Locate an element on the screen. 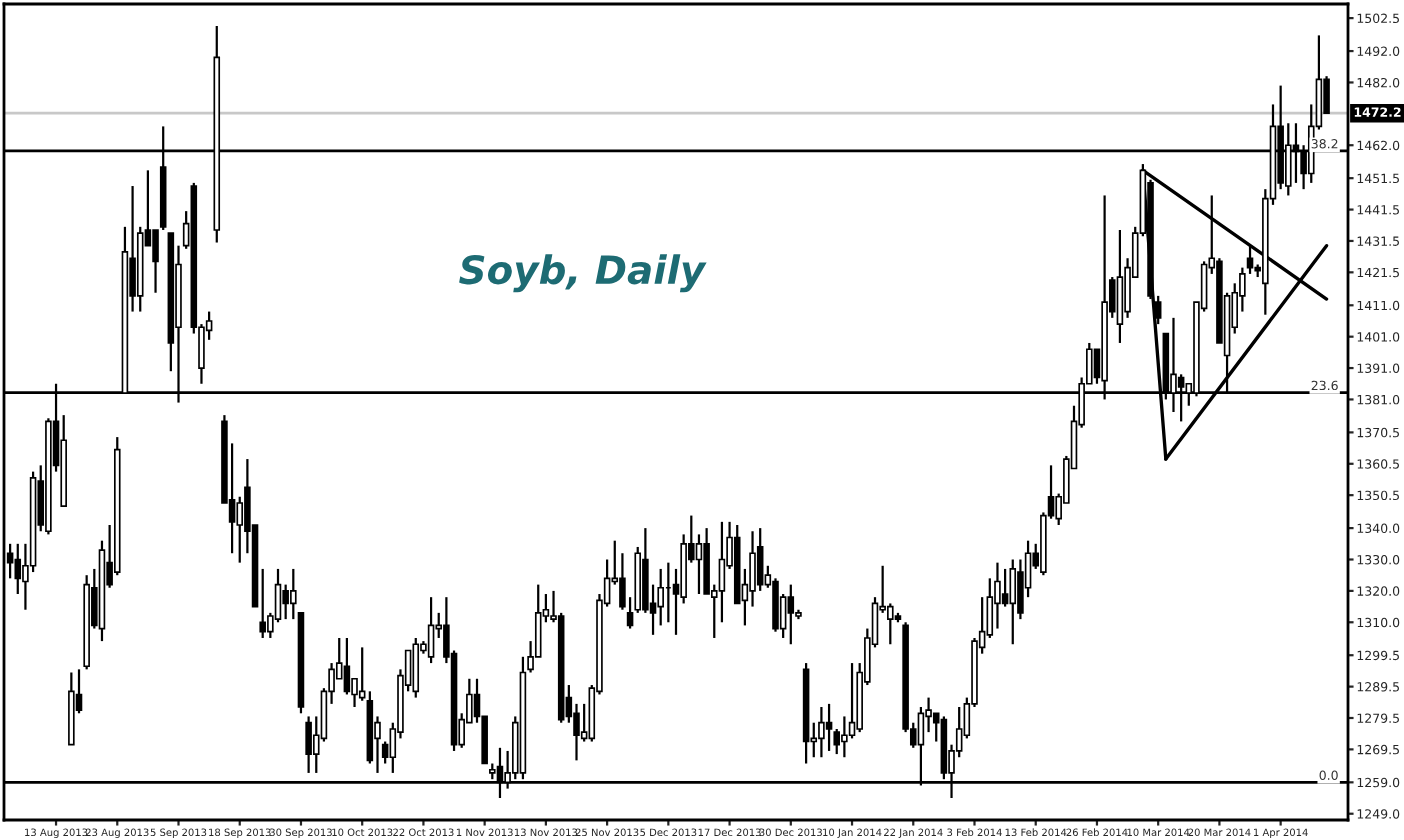  text: Soyb, Daily is located at coordinates (583, 273).